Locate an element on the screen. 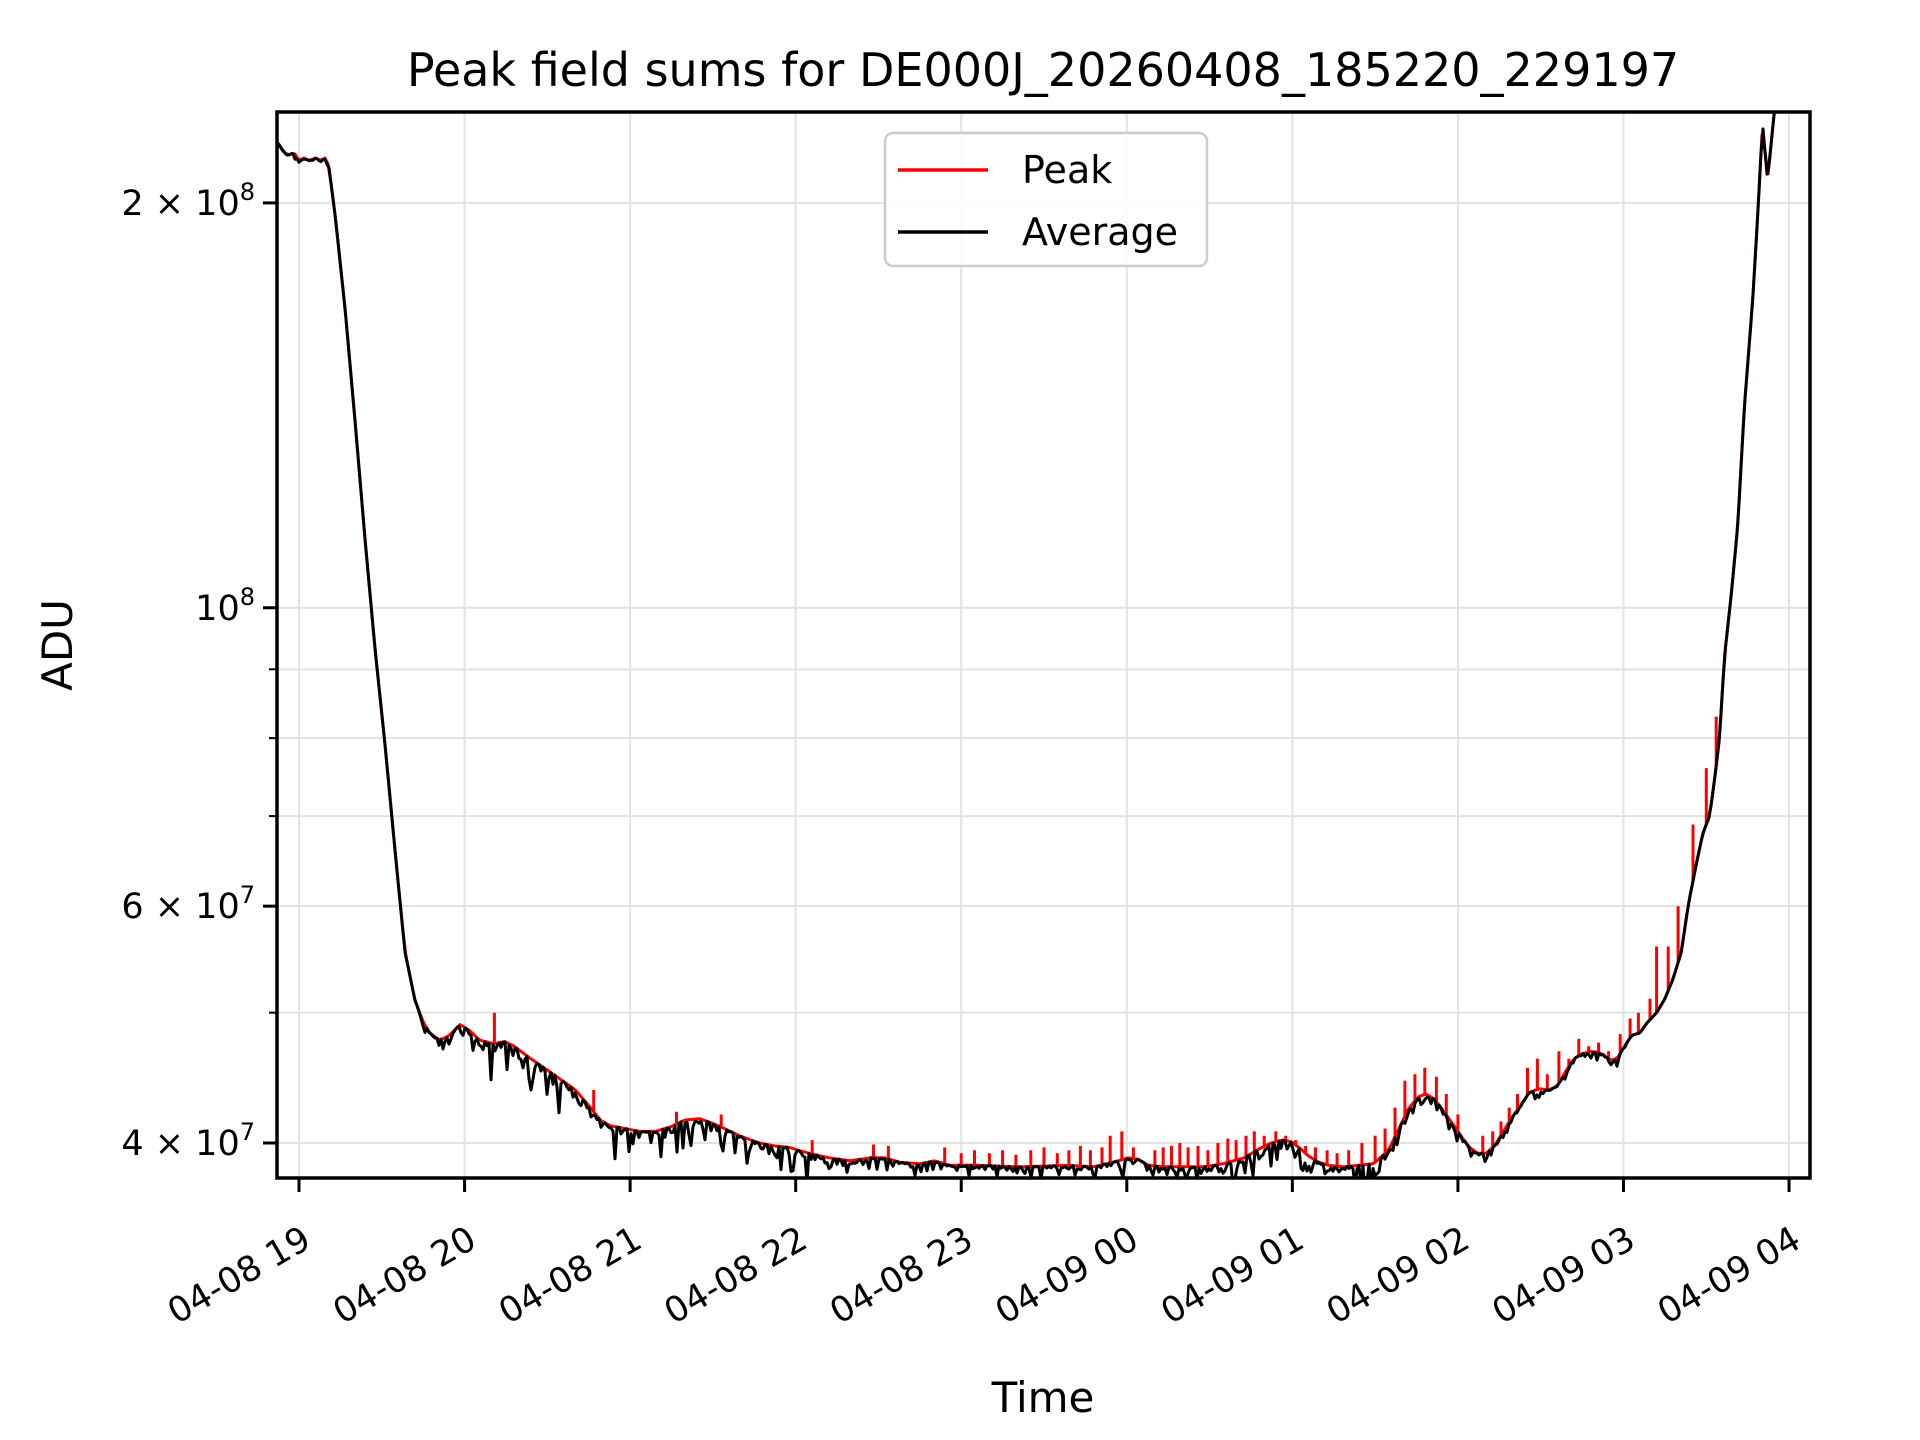 This screenshot has width=1920, height=1440. x-axis-label: Time is located at coordinates (1043, 1397).